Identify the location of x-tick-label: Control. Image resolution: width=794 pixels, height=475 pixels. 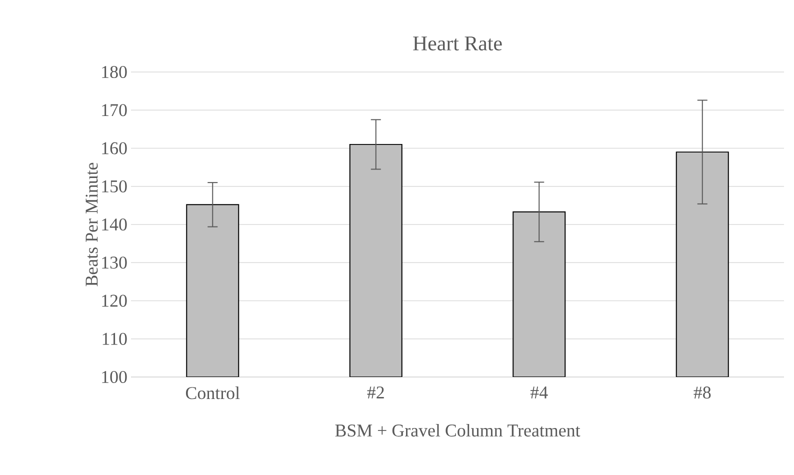
(213, 393).